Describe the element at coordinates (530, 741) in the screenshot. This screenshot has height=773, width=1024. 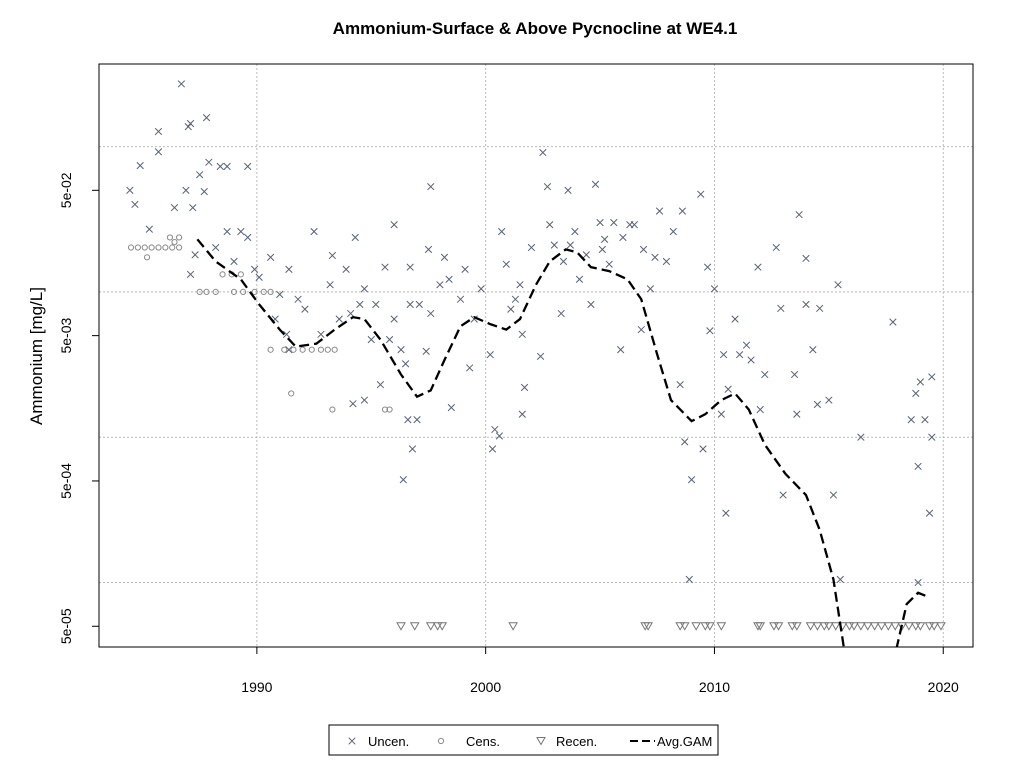
I see `legend: Uncen. Cens. Recen. Avg.GAM` at that location.